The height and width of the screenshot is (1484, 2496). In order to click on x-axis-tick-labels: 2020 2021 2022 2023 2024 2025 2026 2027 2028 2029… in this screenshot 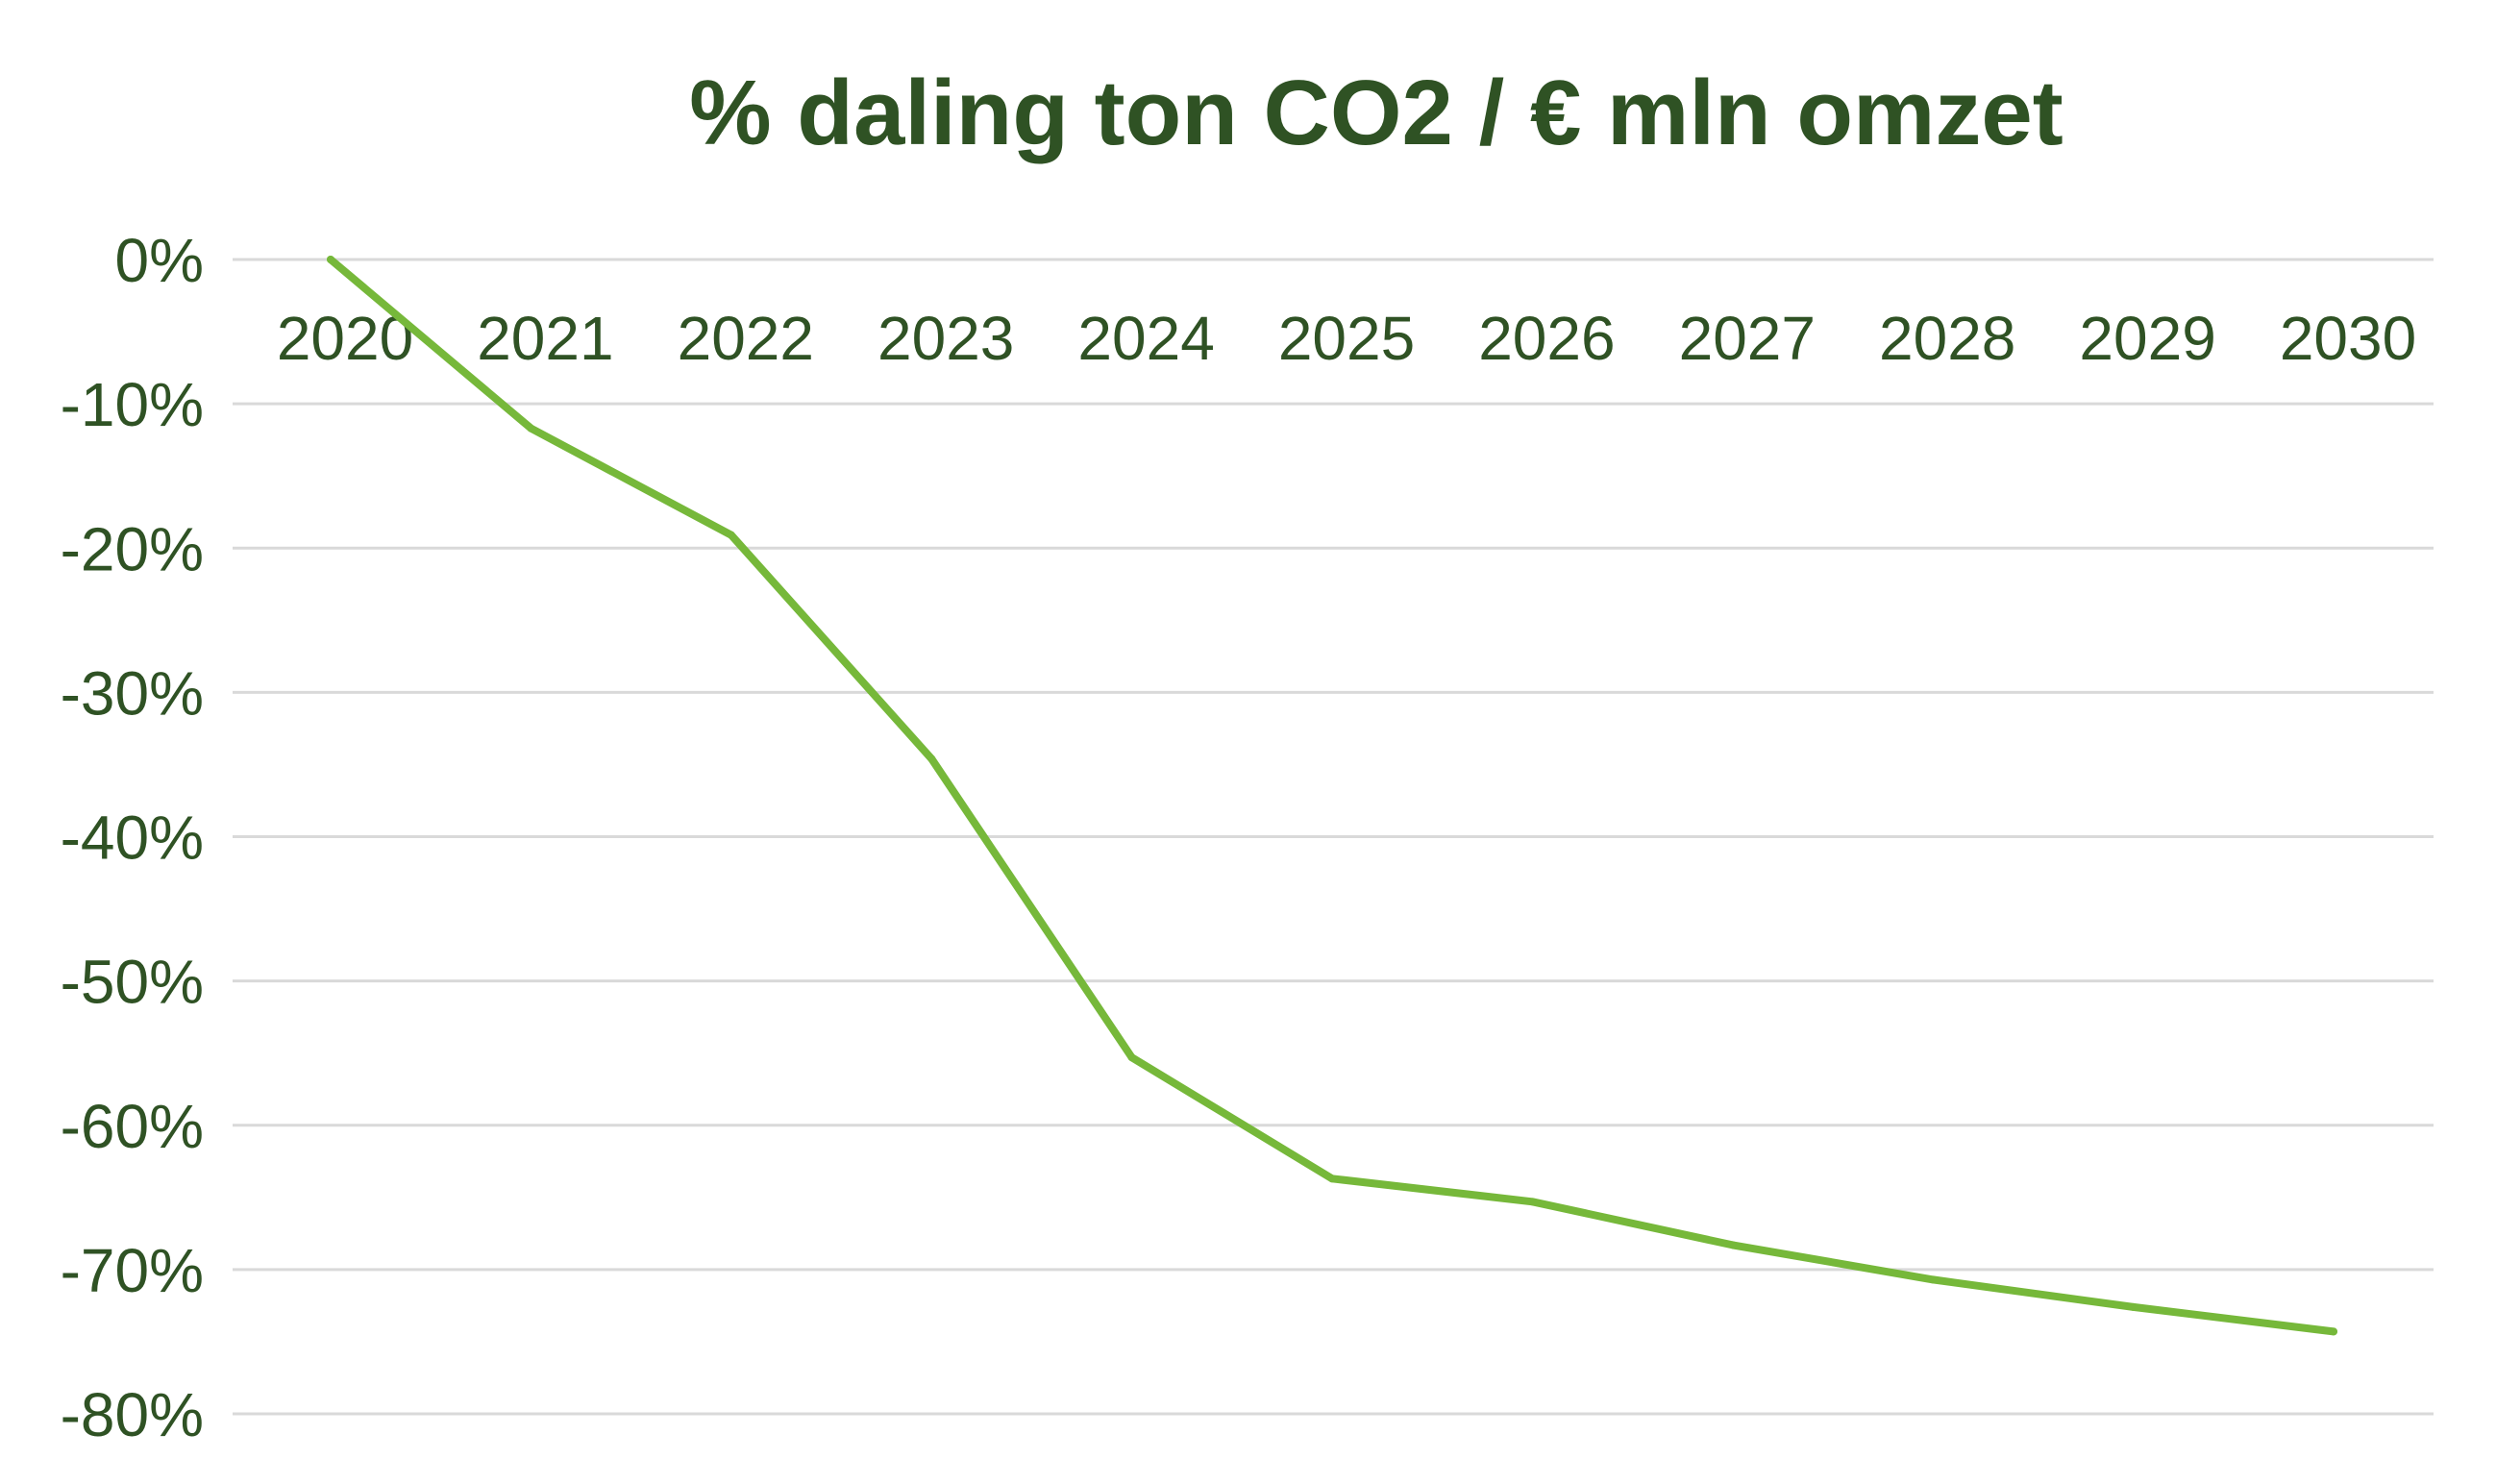, I will do `click(1346, 338)`.